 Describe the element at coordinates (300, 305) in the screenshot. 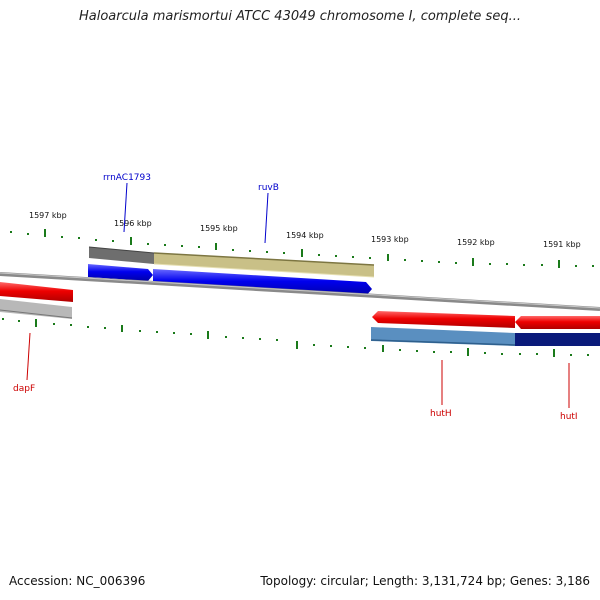

I see `reverse-genes` at that location.